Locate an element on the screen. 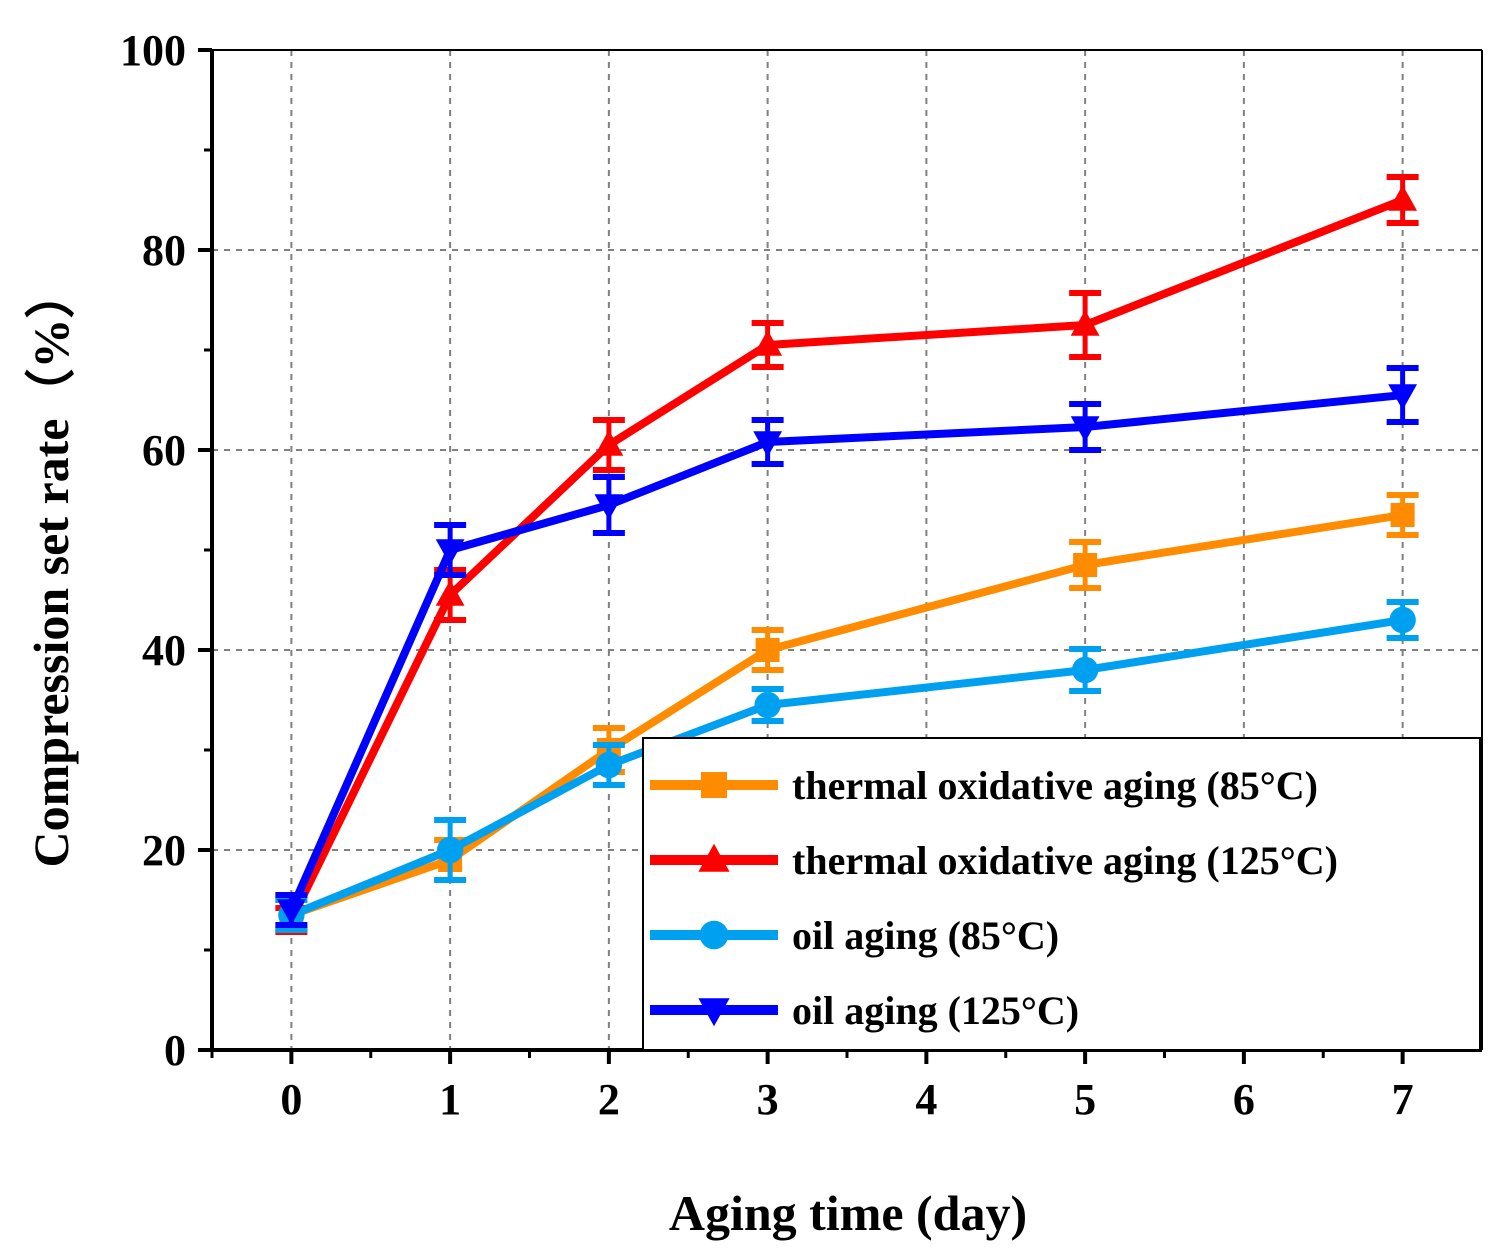 The width and height of the screenshot is (1512, 1259). y-tick-label: 60 is located at coordinates (164, 450).